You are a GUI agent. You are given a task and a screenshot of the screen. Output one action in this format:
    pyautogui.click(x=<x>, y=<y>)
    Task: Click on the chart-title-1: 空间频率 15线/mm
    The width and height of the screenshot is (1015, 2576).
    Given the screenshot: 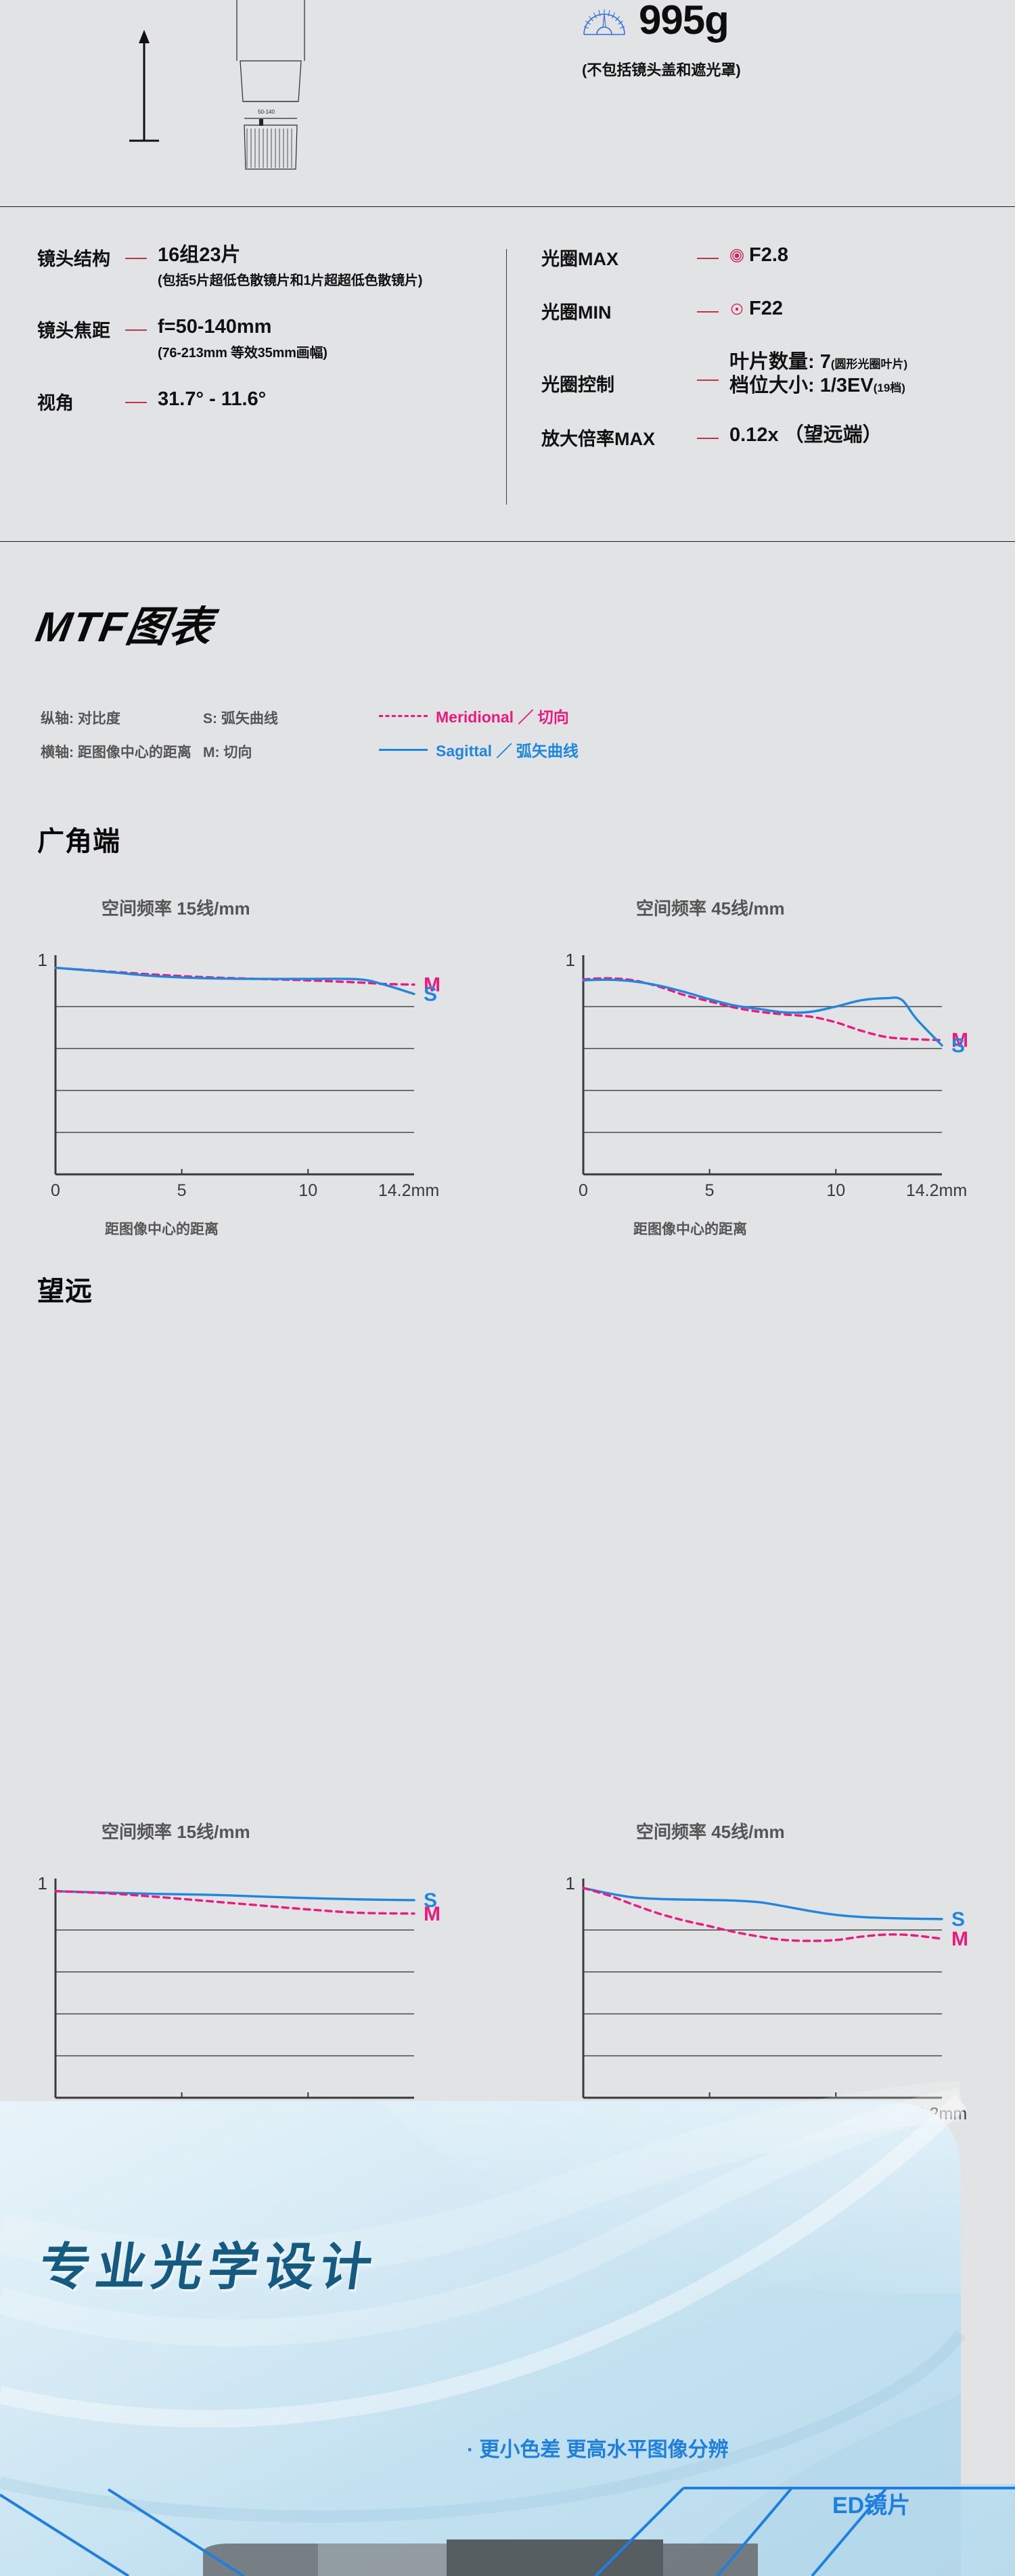 What is the action you would take?
    pyautogui.click(x=176, y=908)
    